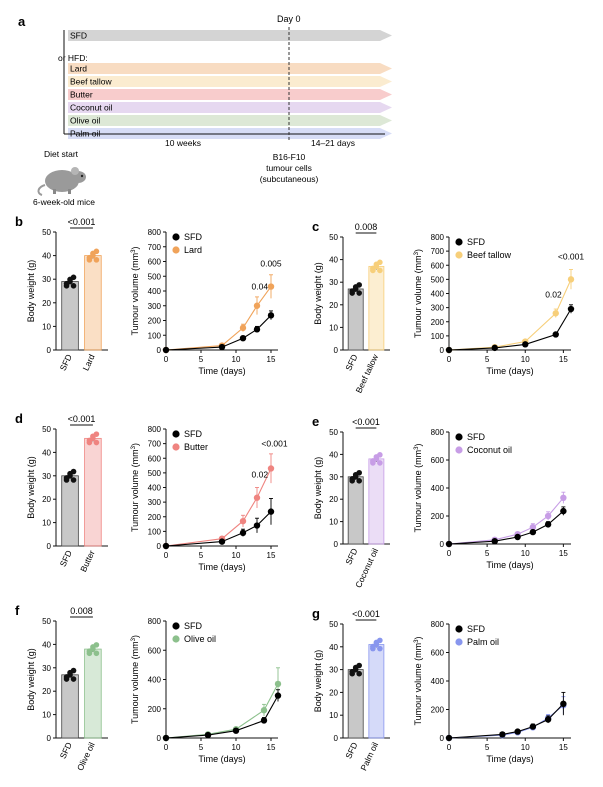  Describe the element at coordinates (333, 260) in the screenshot. I see `bar-y-tick-label: 40` at that location.